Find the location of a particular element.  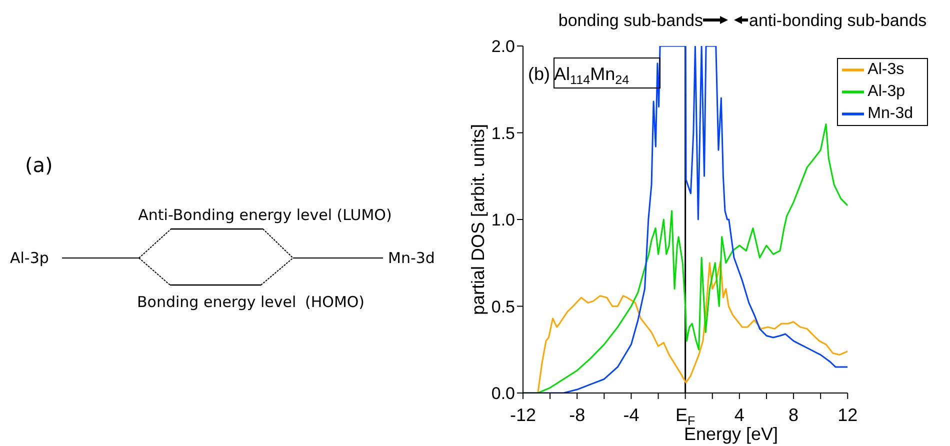

y-tick-label: 0.5 is located at coordinates (503, 306).